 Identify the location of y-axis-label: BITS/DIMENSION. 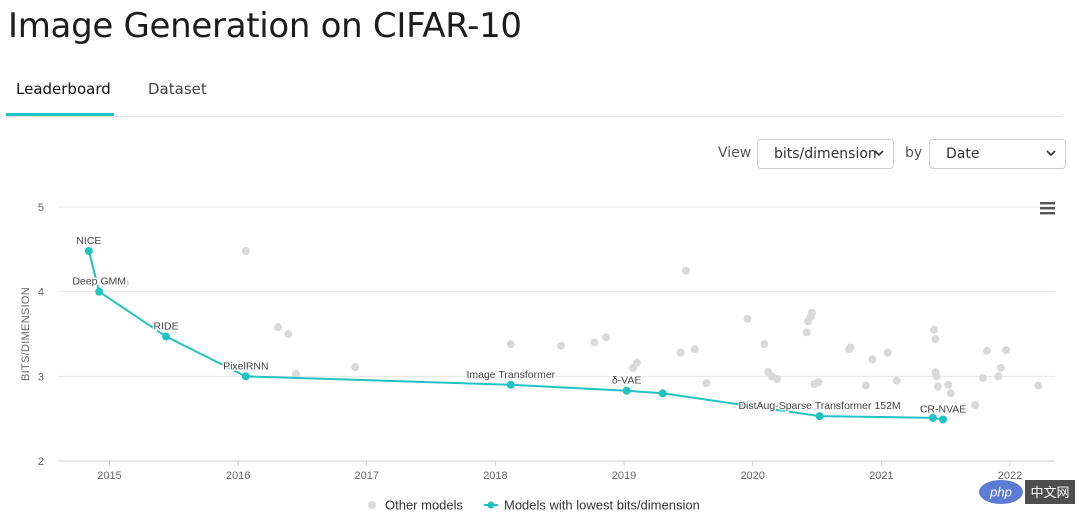
(26, 334).